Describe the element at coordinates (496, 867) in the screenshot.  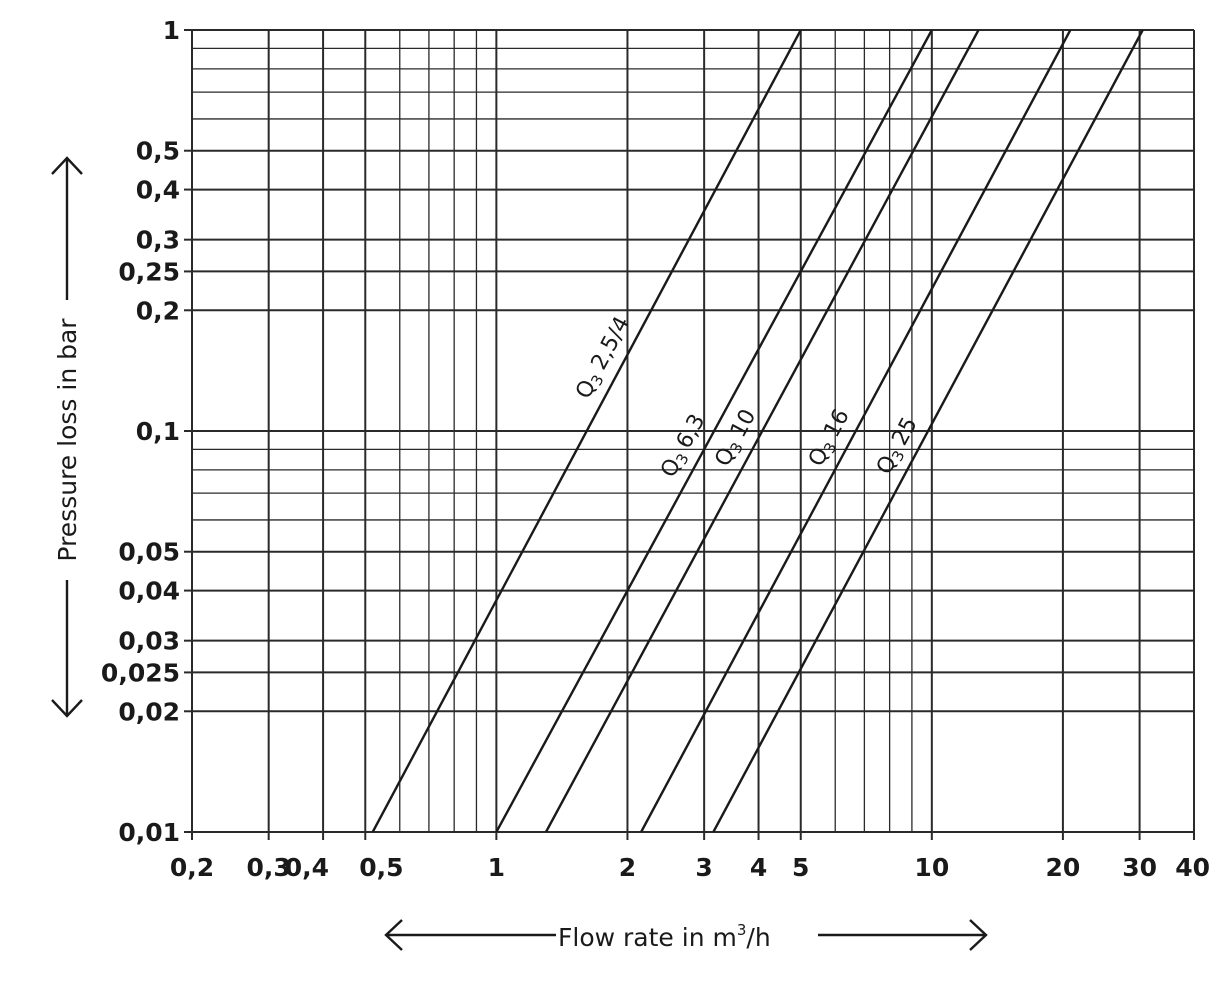
I see `x-tick-label-1: 1` at that location.